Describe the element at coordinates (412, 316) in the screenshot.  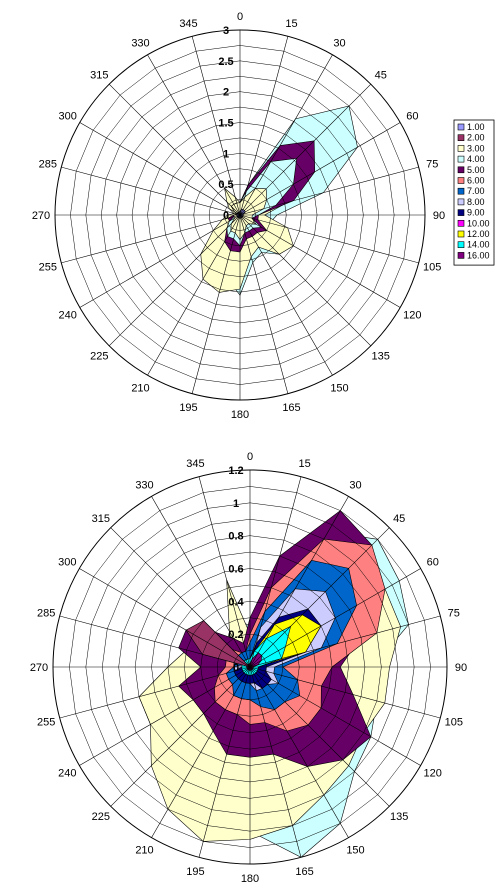
I see `angle-tick-label: 120` at that location.